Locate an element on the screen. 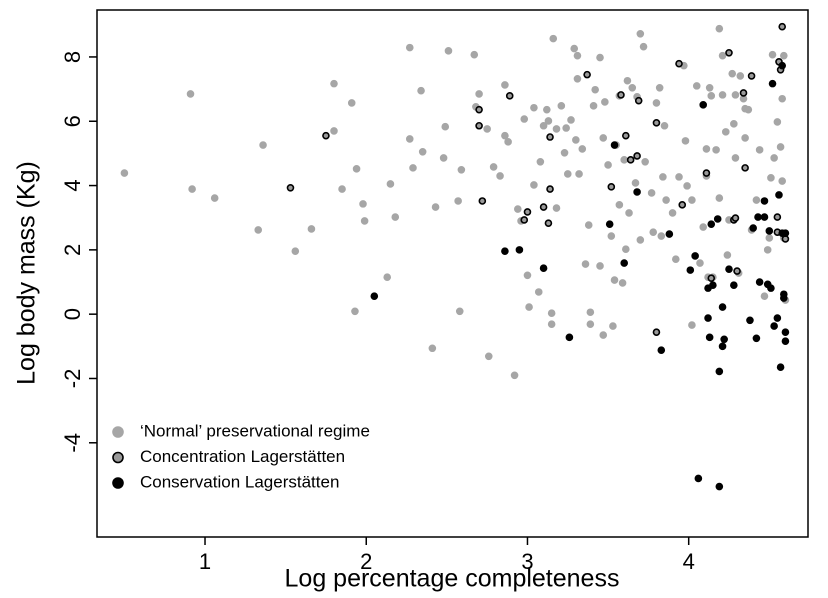 Image resolution: width=828 pixels, height=598 pixels. y-axis-label: Log body mass (Kg) is located at coordinates (27, 273).